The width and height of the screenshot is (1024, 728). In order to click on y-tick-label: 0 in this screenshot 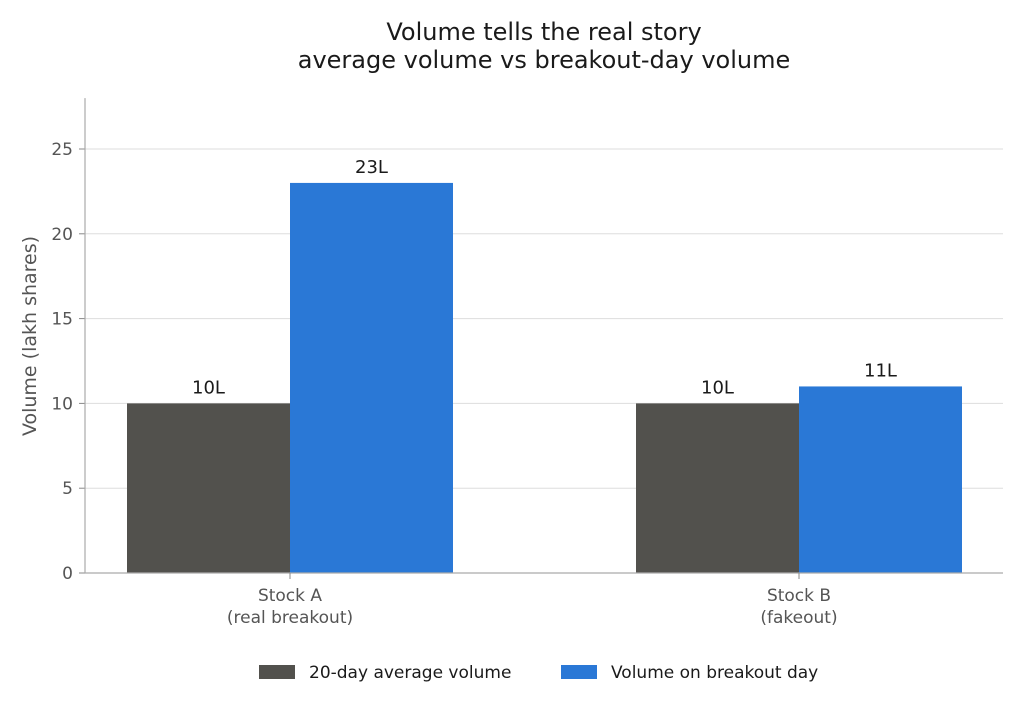, I will do `click(67, 574)`.